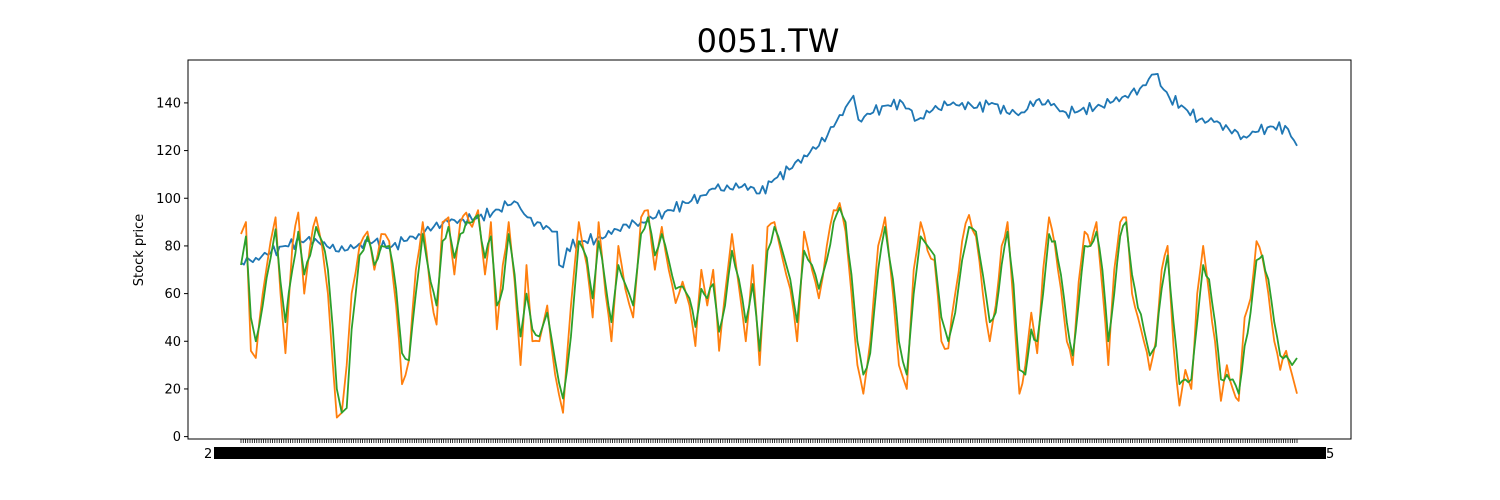 This screenshot has width=1500, height=500. I want to click on y-tick-label: 120, so click(168, 151).